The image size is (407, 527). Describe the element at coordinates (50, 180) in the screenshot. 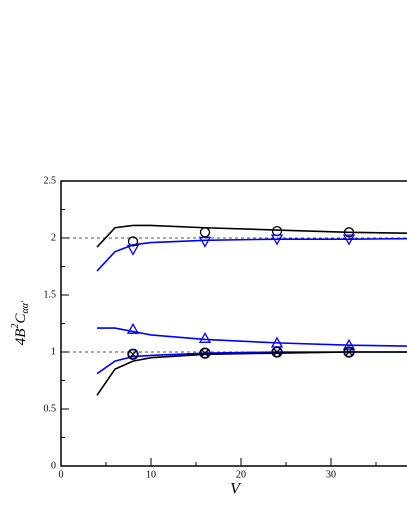

I see `y-tick-label: 2.5` at that location.